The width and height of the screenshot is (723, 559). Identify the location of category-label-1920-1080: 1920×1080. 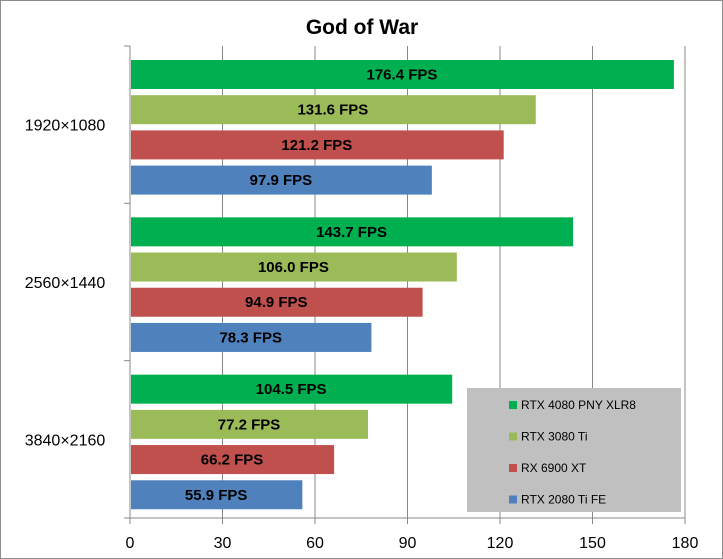
(65, 126).